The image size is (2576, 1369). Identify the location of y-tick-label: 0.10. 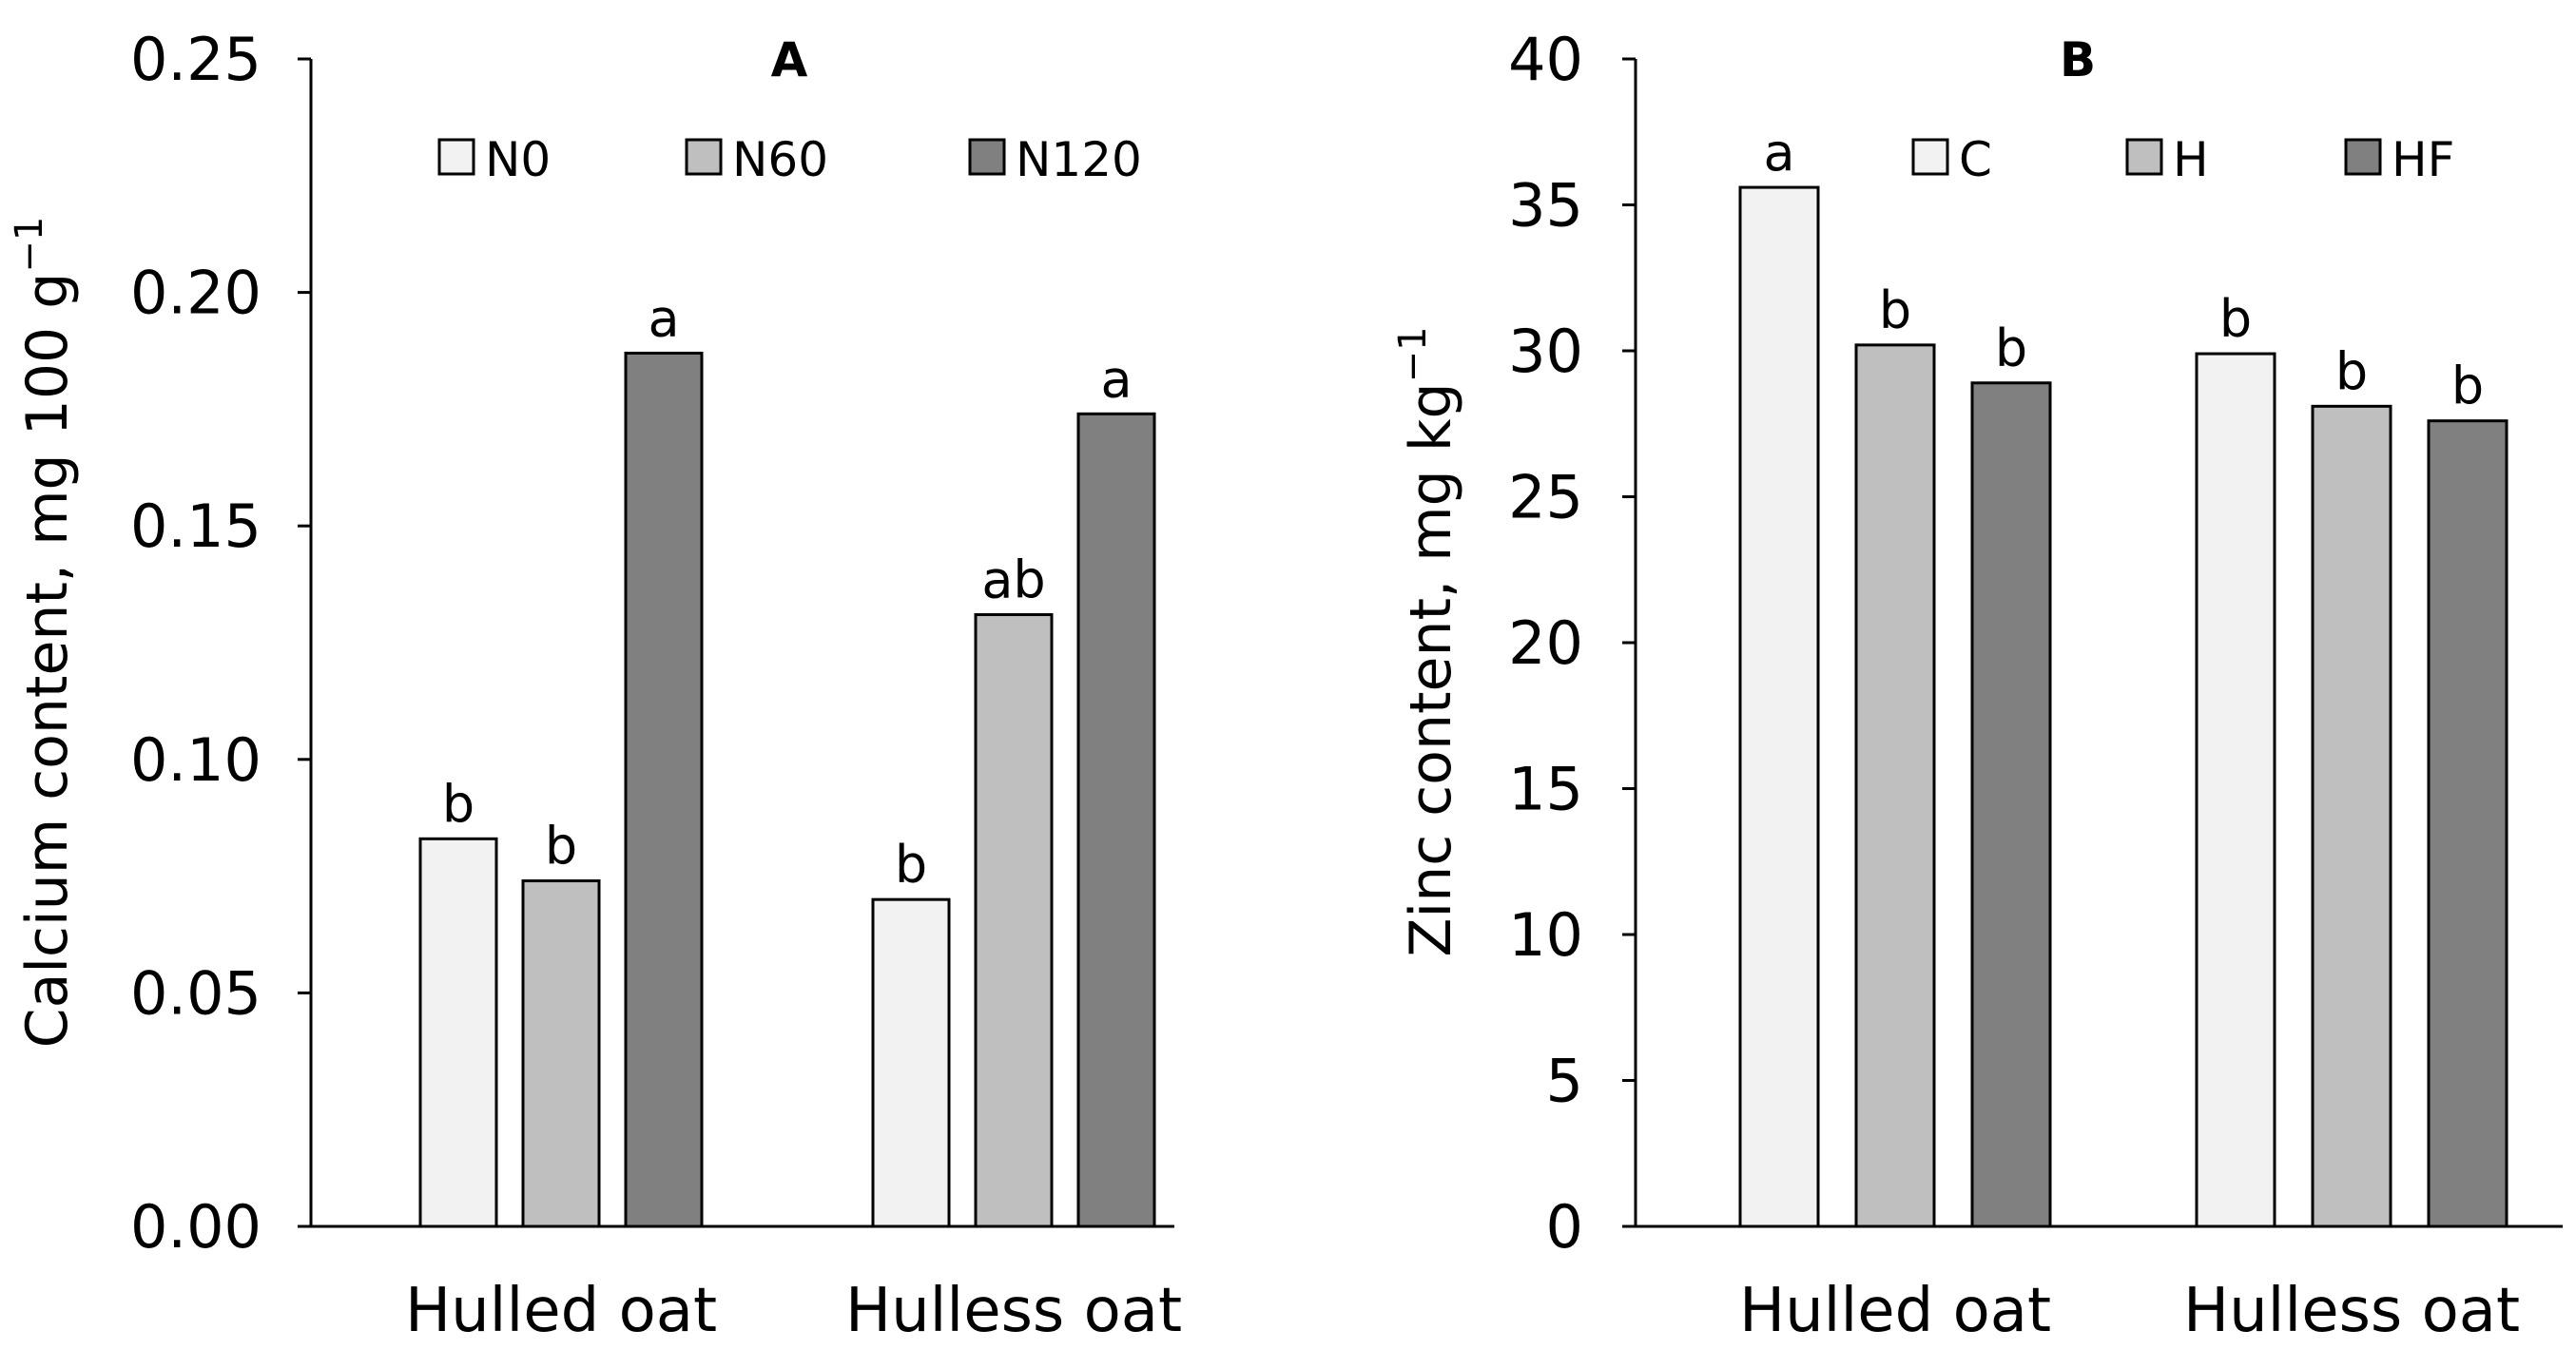
(195, 760).